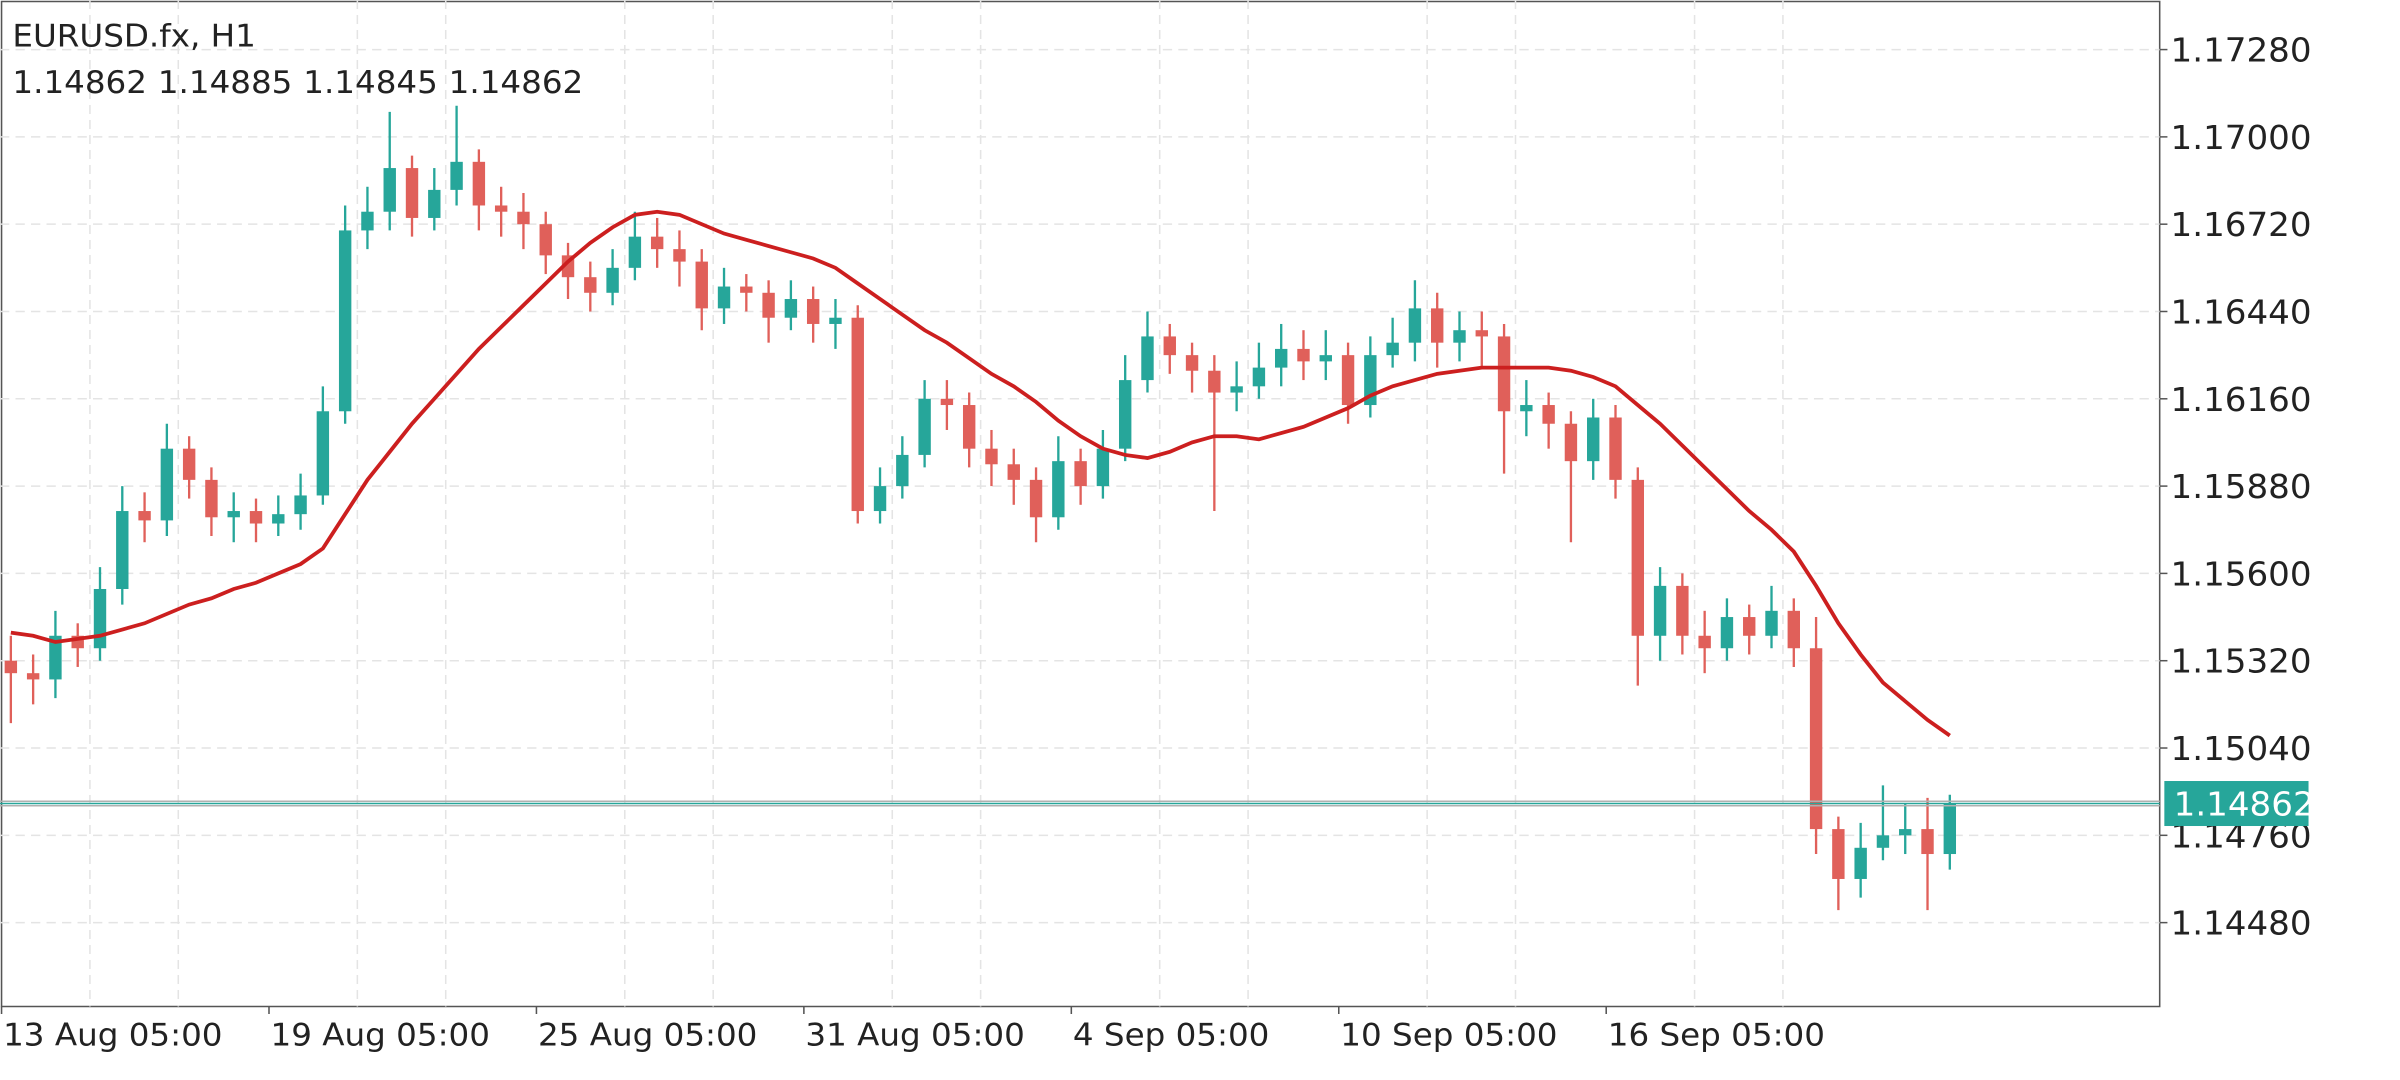 The image size is (2400, 1080). What do you see at coordinates (225, 81) in the screenshot?
I see `ohlc-value: 1.14885` at bounding box center [225, 81].